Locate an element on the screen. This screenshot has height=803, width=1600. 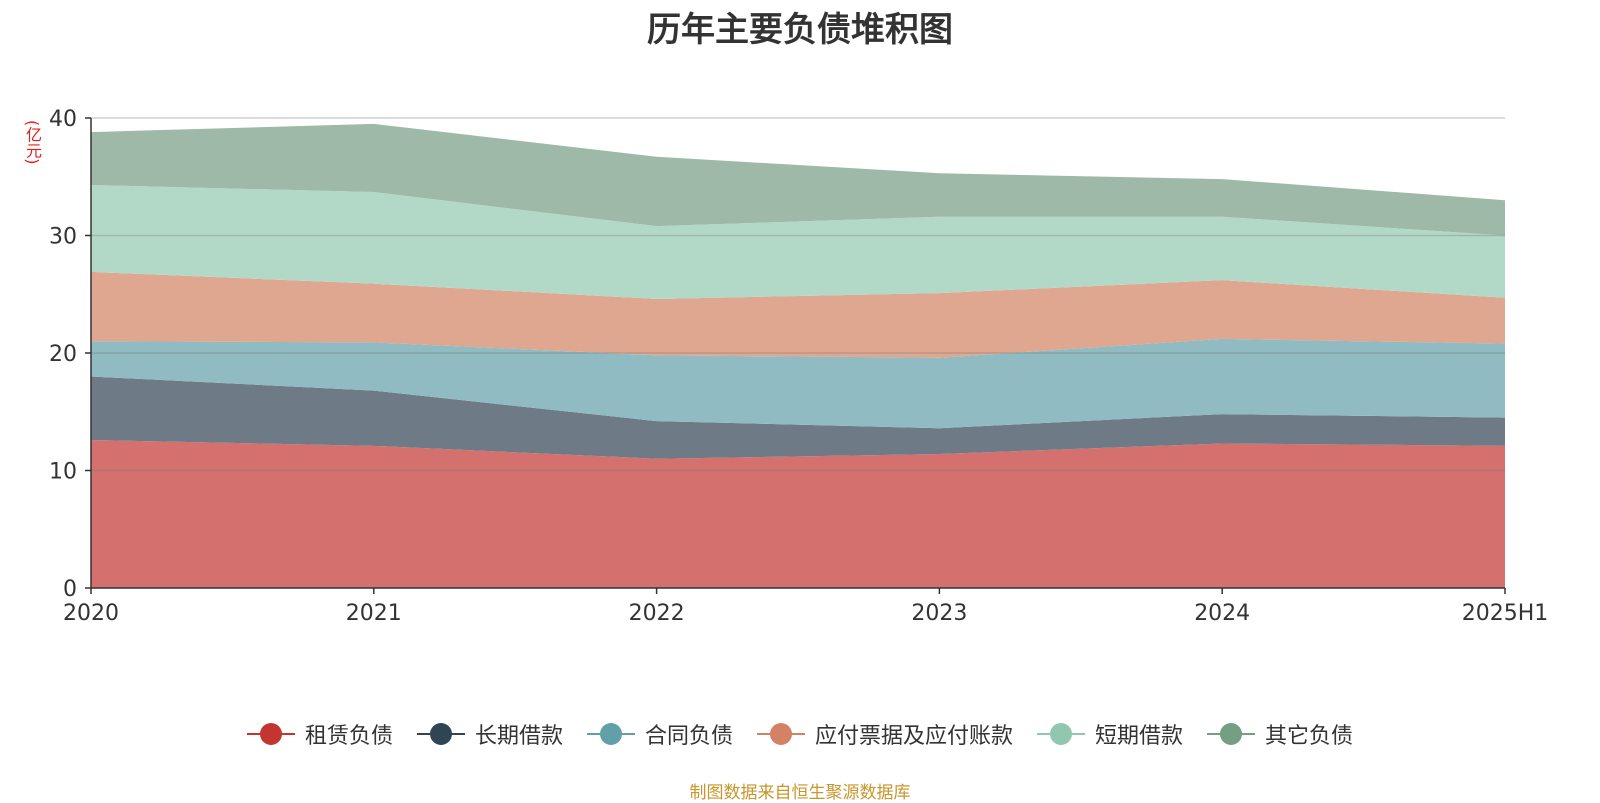
legend-label: 其它负债 is located at coordinates (1309, 736).